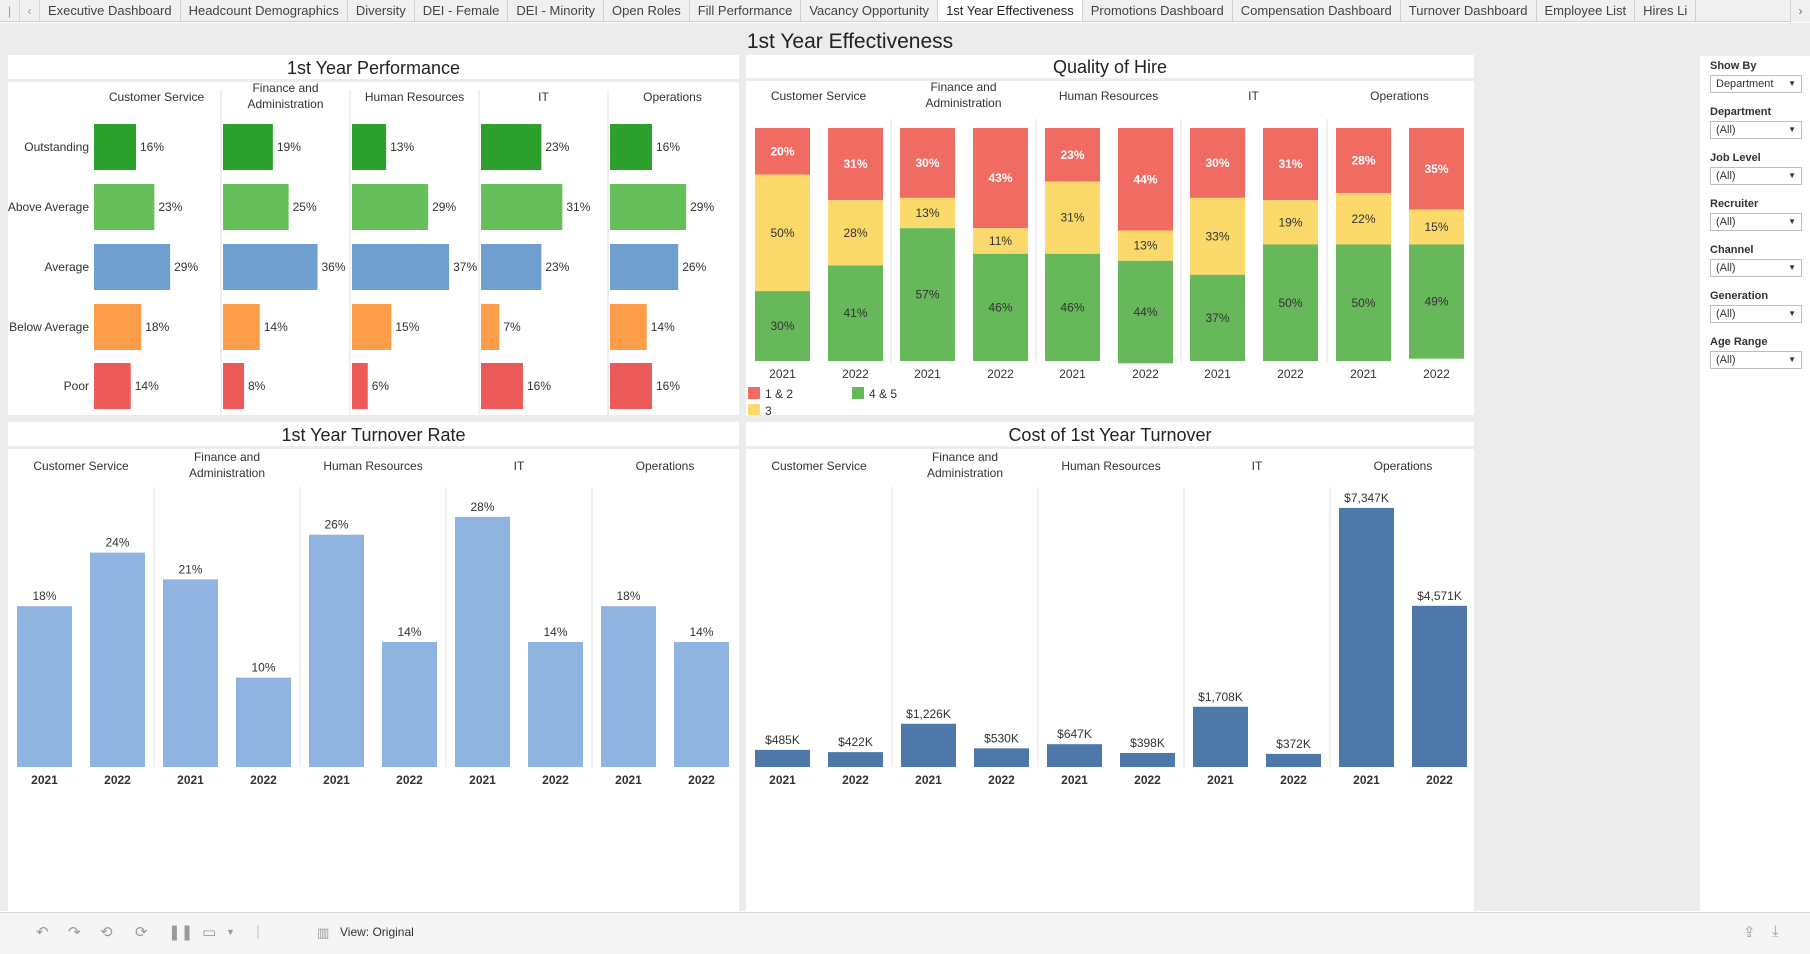 Image resolution: width=1810 pixels, height=954 pixels. I want to click on filter-age-range: Age Range (All) ▼, so click(1756, 352).